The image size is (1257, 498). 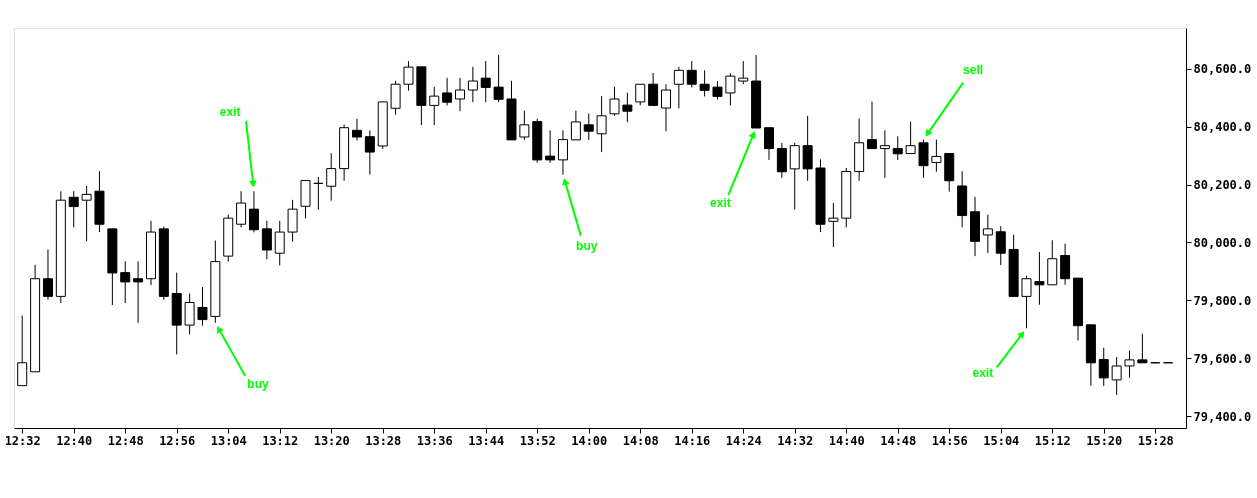 I want to click on x-tick-label: 14:00, so click(x=589, y=440).